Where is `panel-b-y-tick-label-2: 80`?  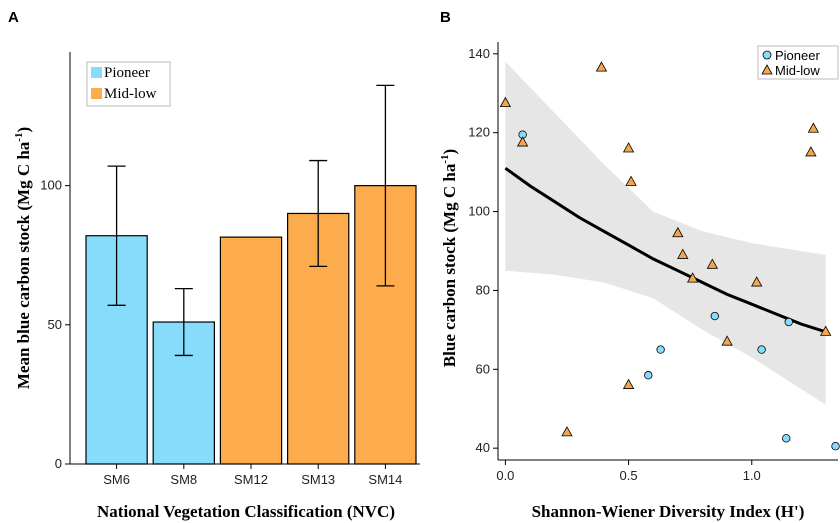
panel-b-y-tick-label-2: 80 is located at coordinates (483, 289).